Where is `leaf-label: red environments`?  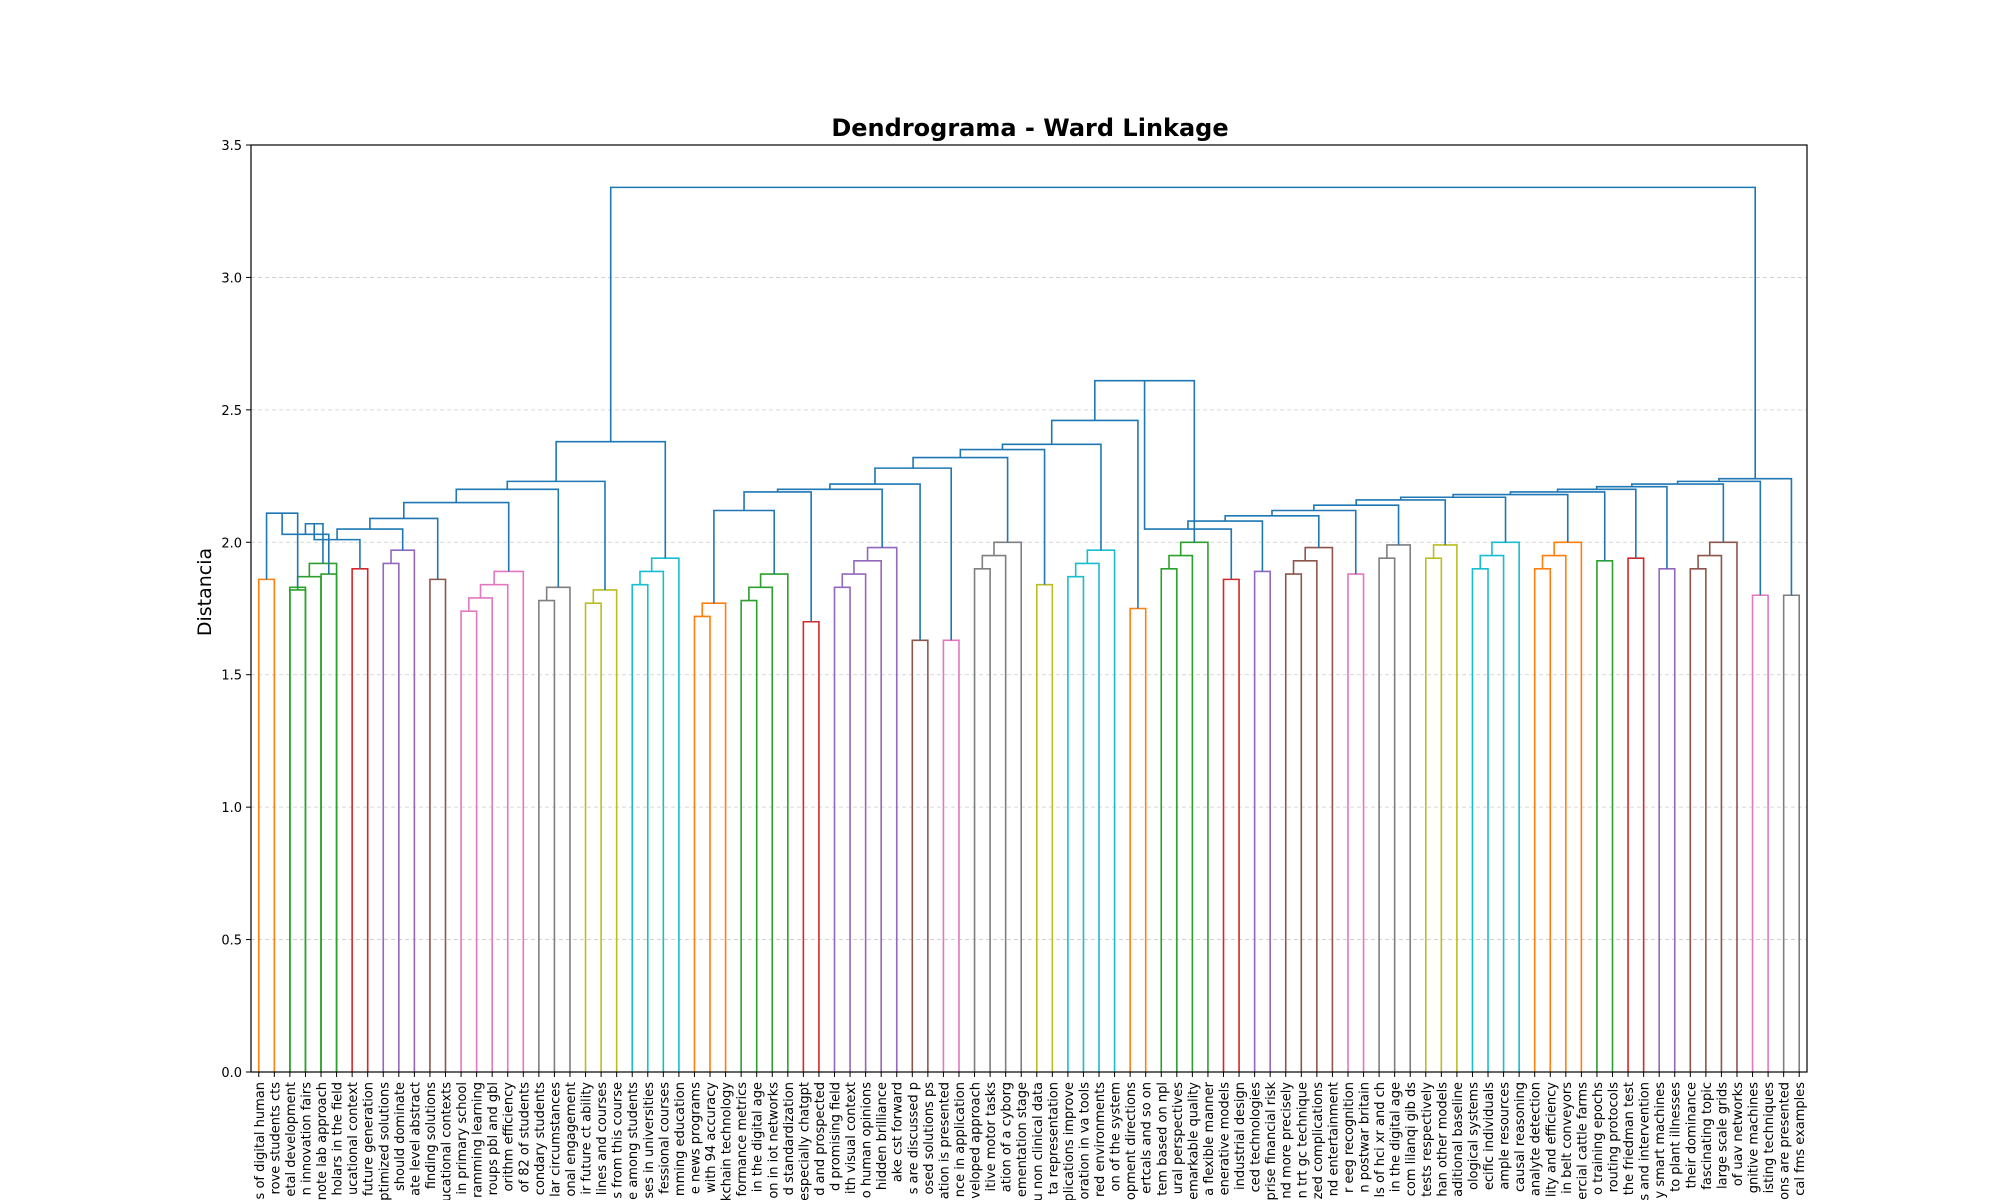
leaf-label: red environments is located at coordinates (1100, 1139).